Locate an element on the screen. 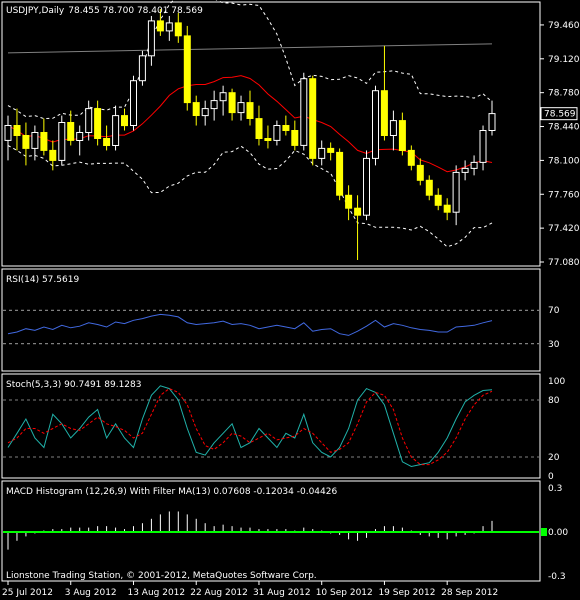 This screenshot has width=580, height=600. price-tick-label: 77.080 is located at coordinates (564, 263).